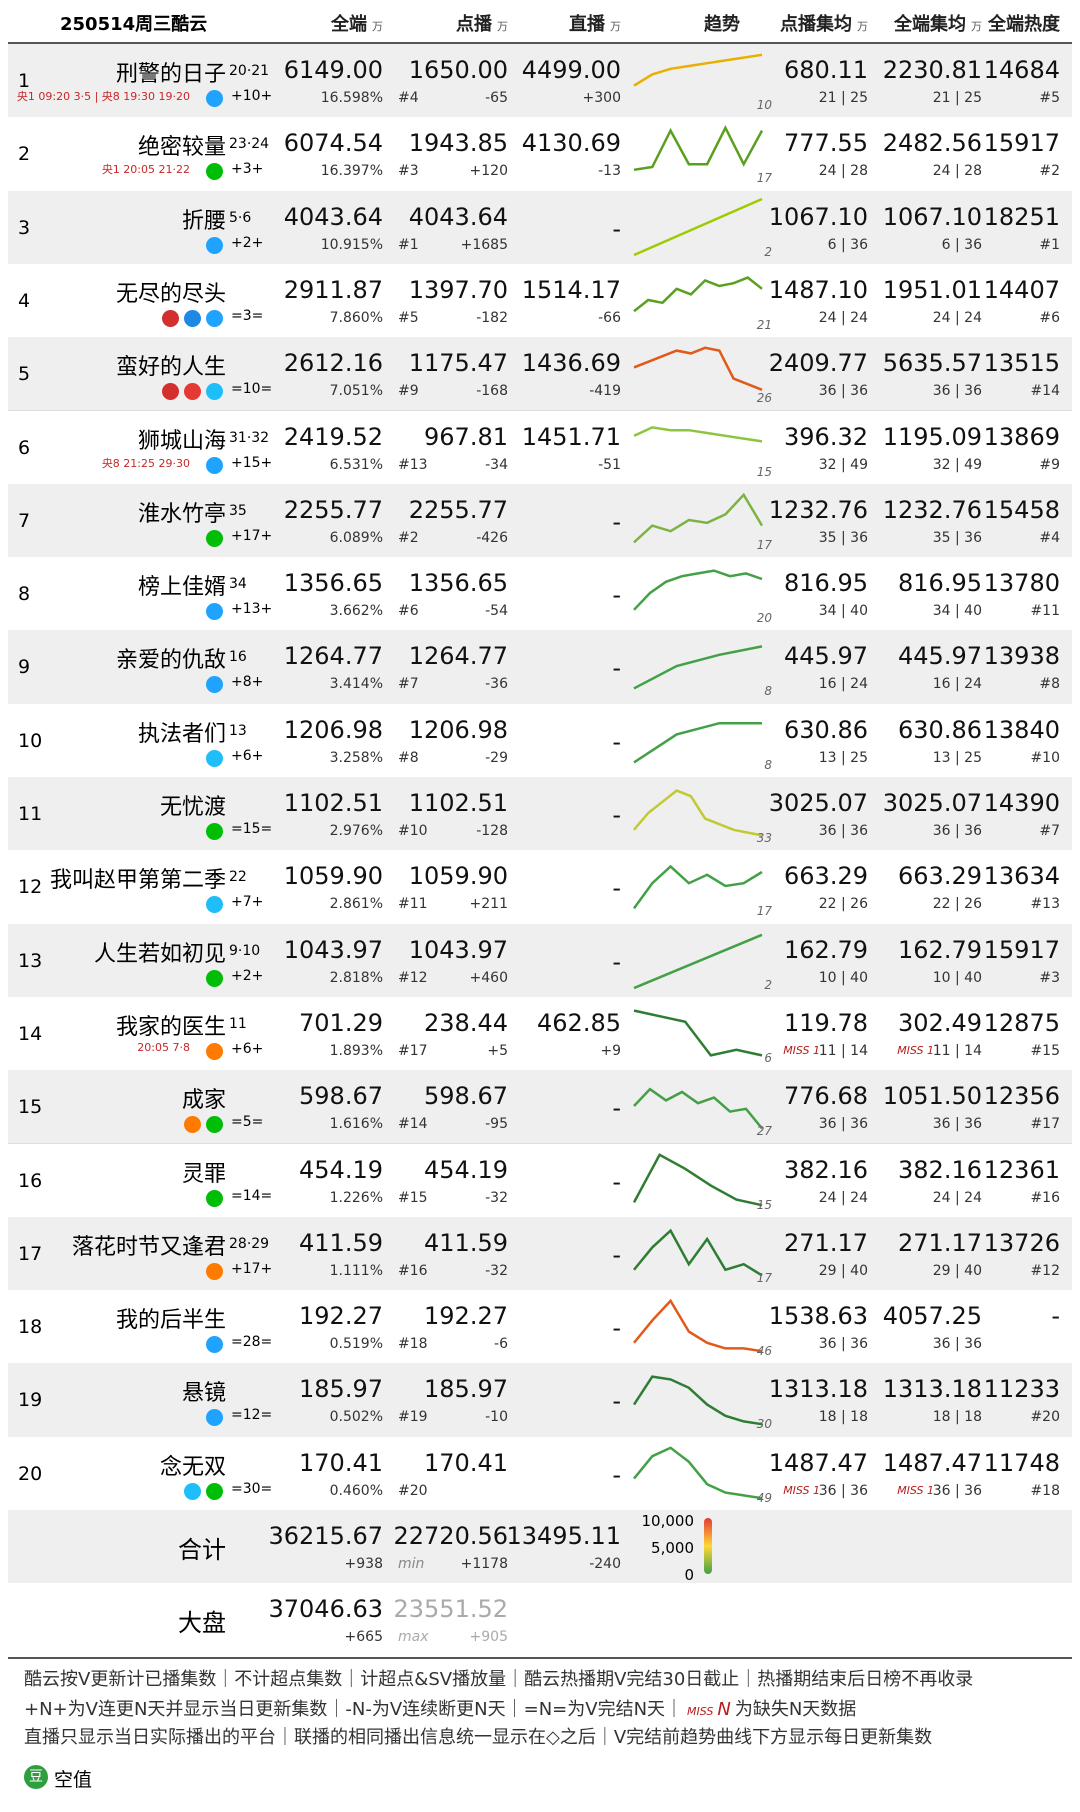 This screenshot has height=1812, width=1080. I want to click on vod: 1397.70, so click(458, 289).